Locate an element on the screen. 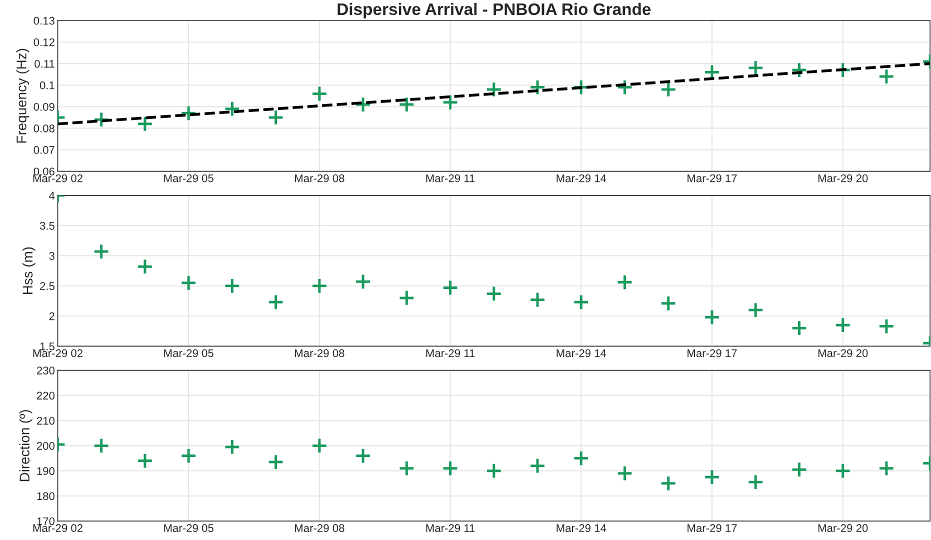  y-axis-title: Frequency (Hz) is located at coordinates (23, 95).